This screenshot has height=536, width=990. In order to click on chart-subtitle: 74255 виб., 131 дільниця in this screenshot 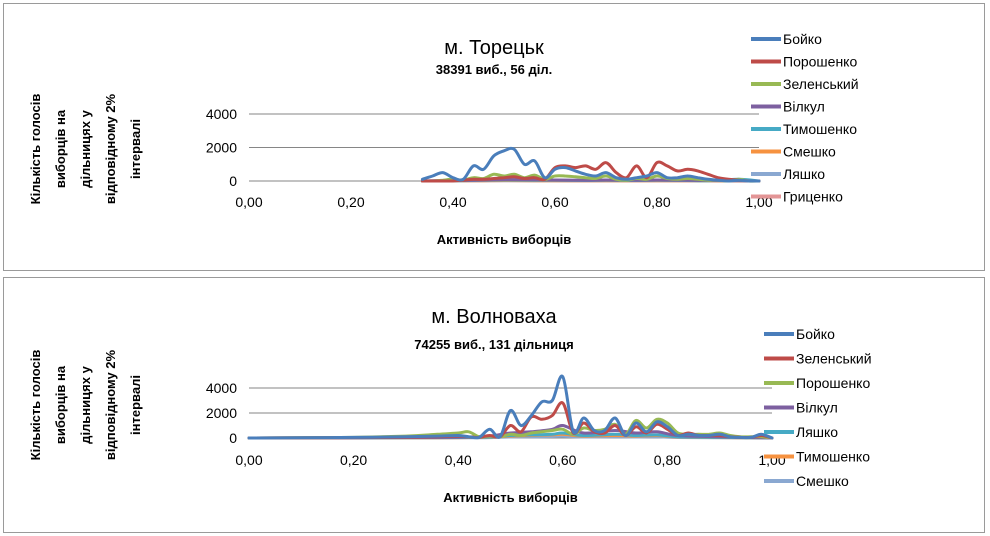, I will do `click(493, 344)`.